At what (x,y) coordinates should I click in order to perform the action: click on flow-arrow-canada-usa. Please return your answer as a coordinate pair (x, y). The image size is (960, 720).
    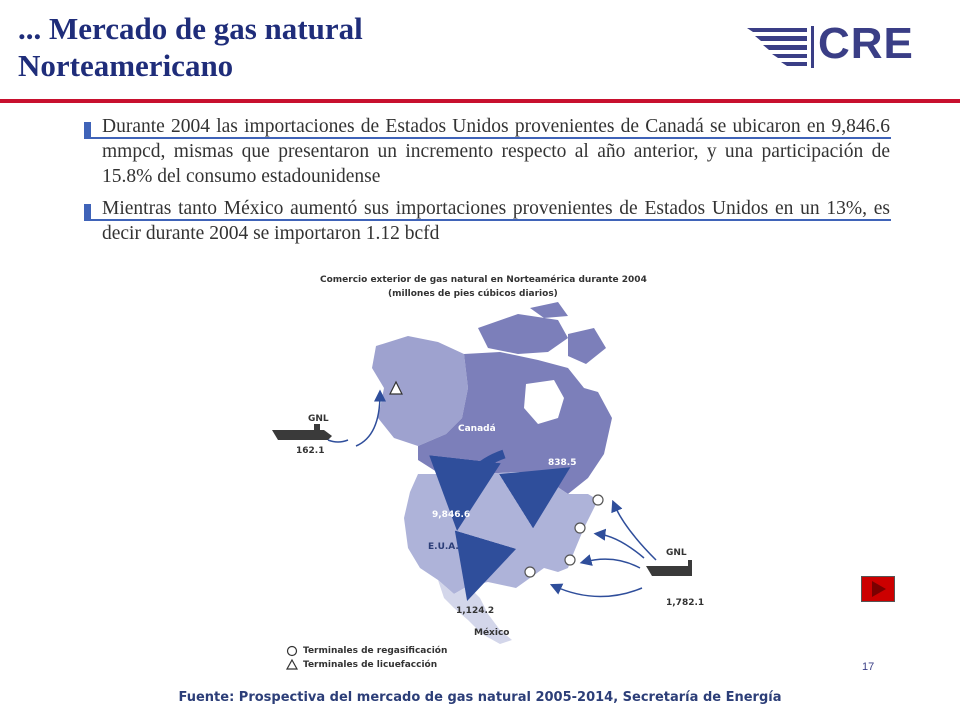
    Looking at the image, I should click on (467, 490).